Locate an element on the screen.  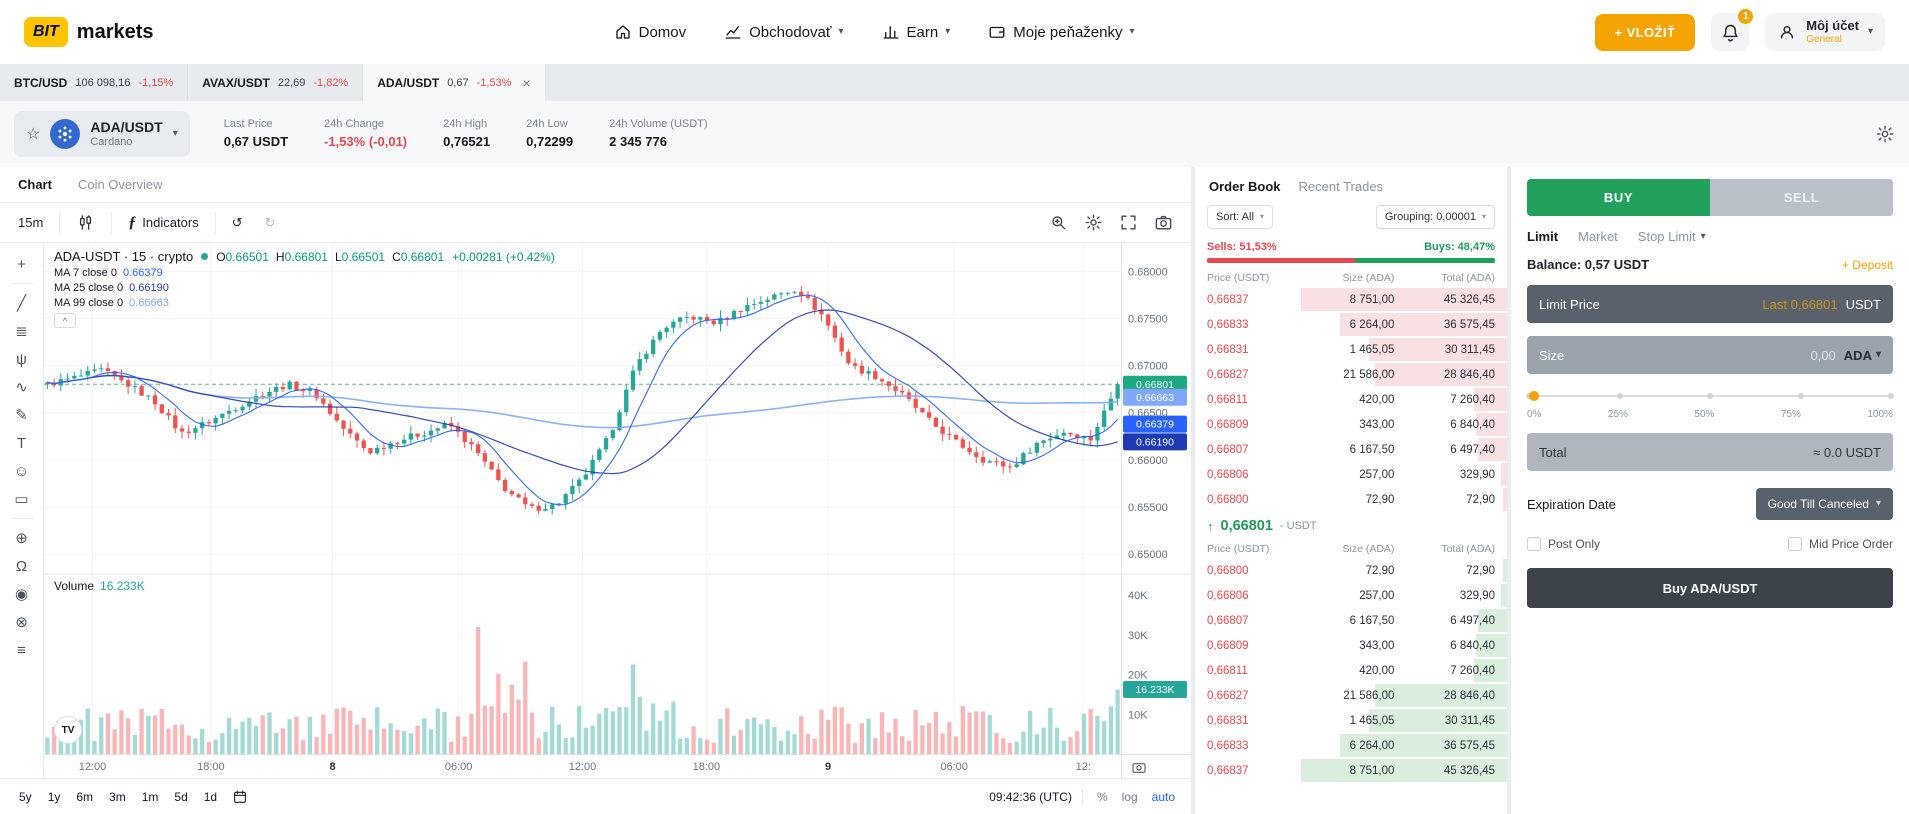
scale-auto: auto is located at coordinates (1163, 797).